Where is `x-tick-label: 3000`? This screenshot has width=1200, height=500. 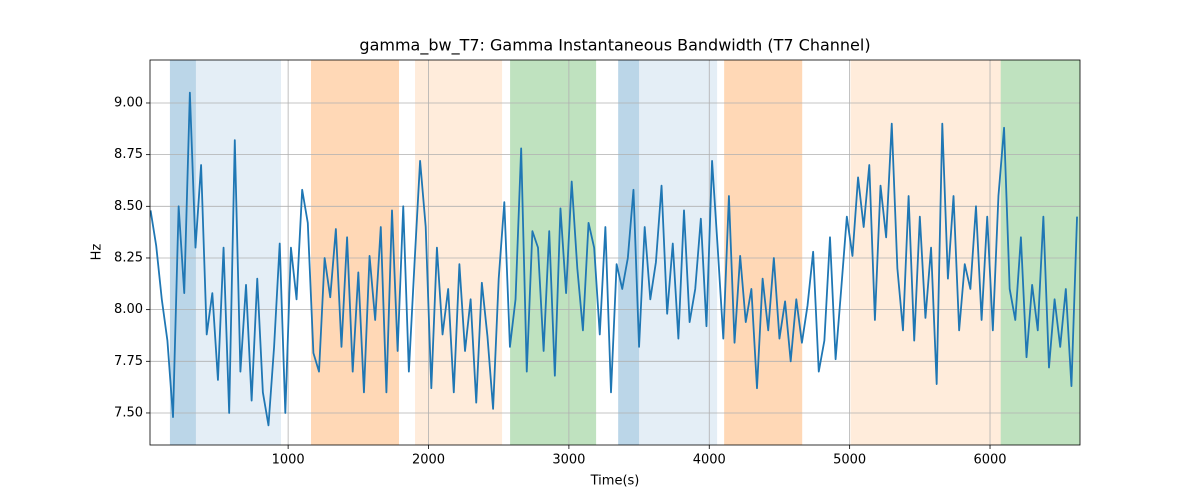 x-tick-label: 3000 is located at coordinates (568, 460).